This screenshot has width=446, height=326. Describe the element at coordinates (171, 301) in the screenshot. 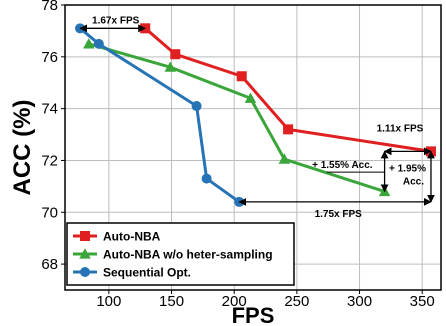

I see `x-tick-label: 150` at that location.